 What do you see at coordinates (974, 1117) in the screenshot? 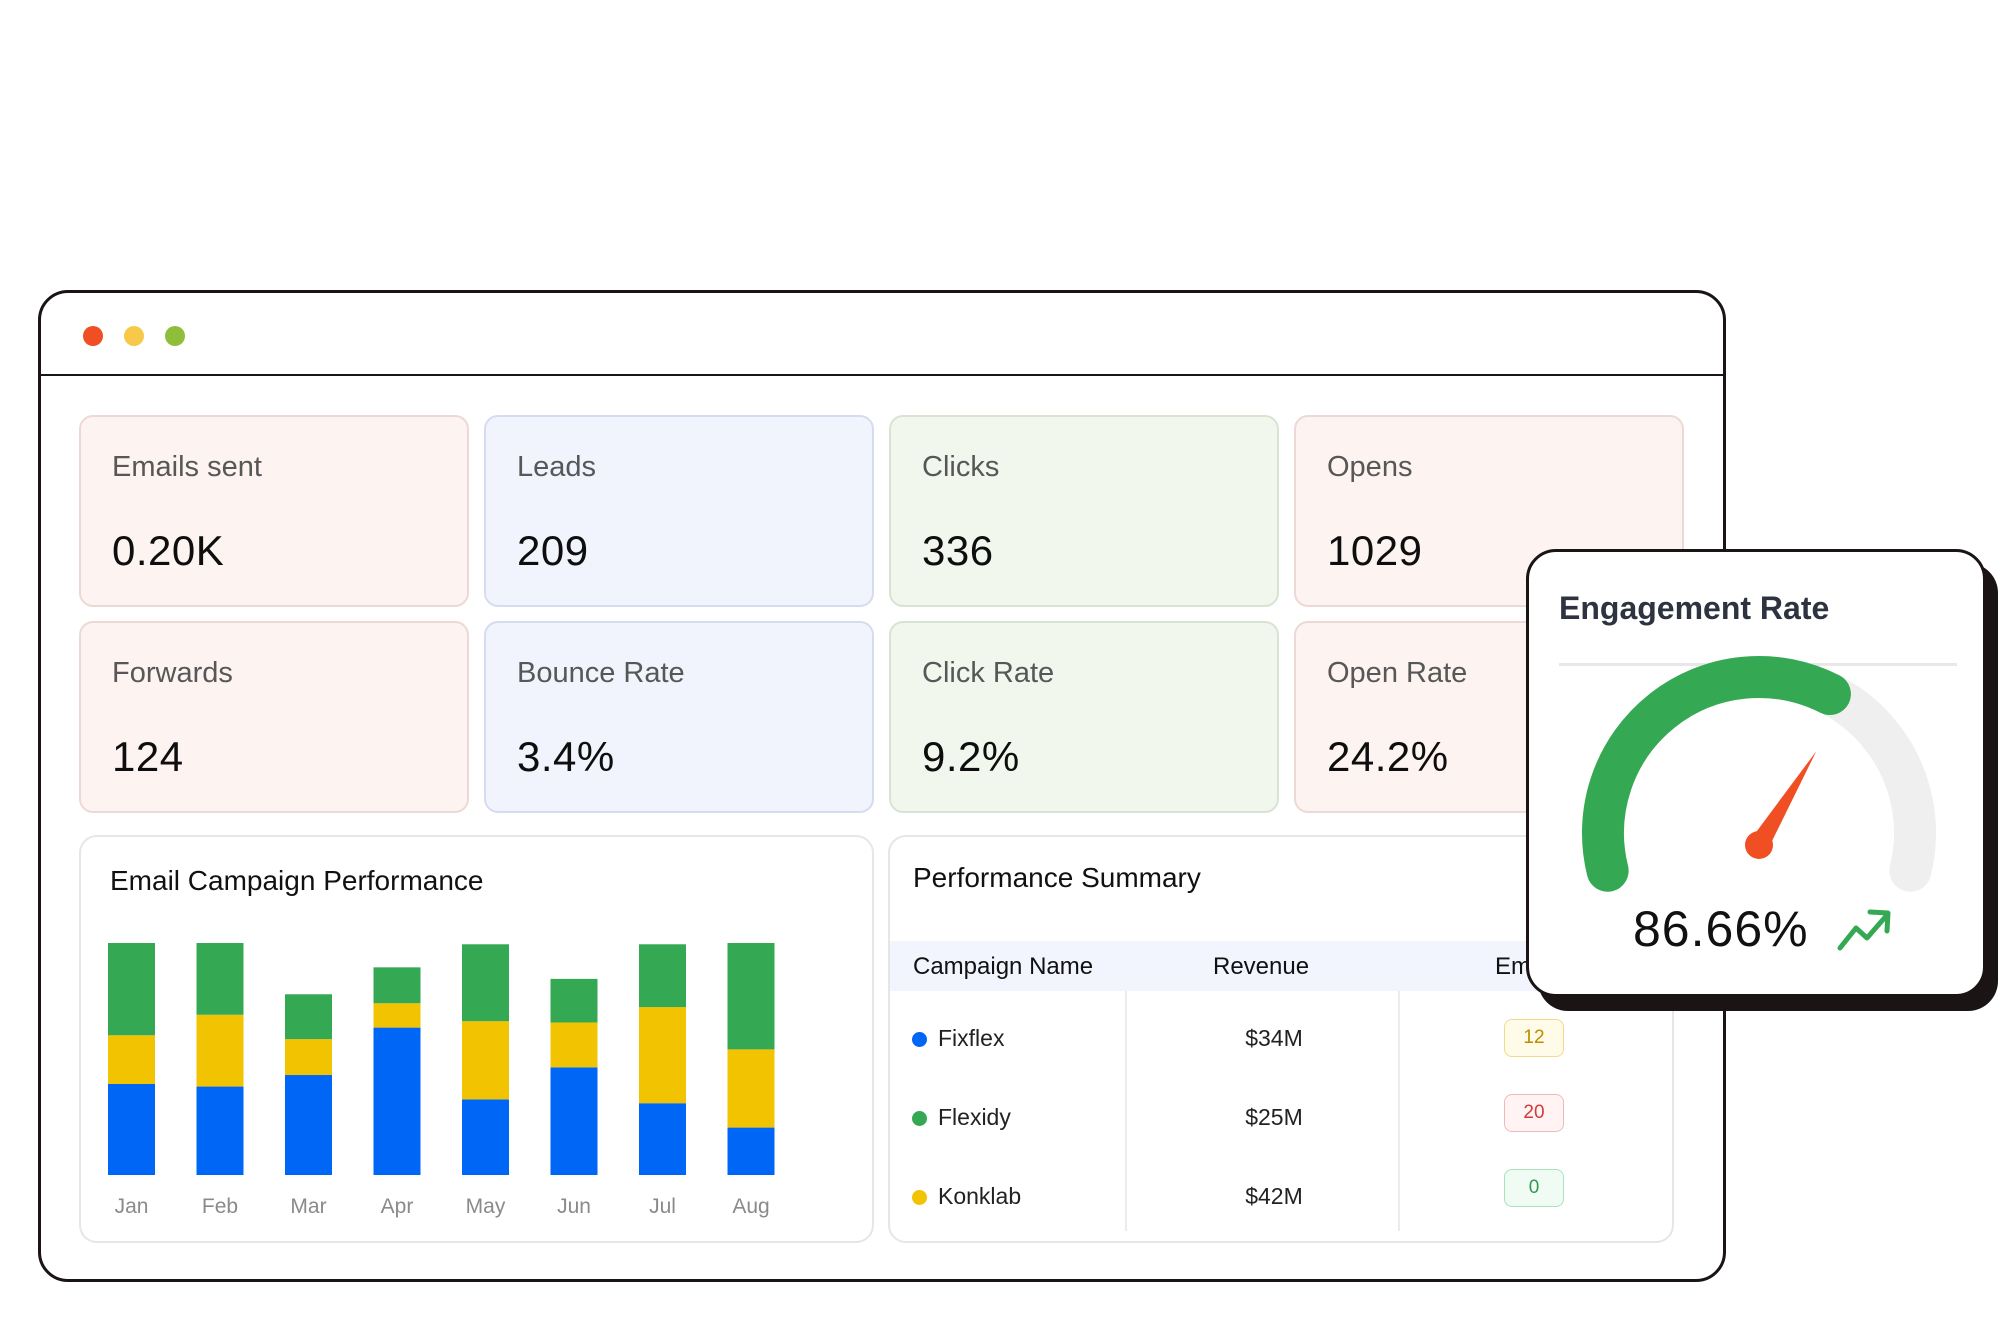
I see `campaign-name: Flexidy` at bounding box center [974, 1117].